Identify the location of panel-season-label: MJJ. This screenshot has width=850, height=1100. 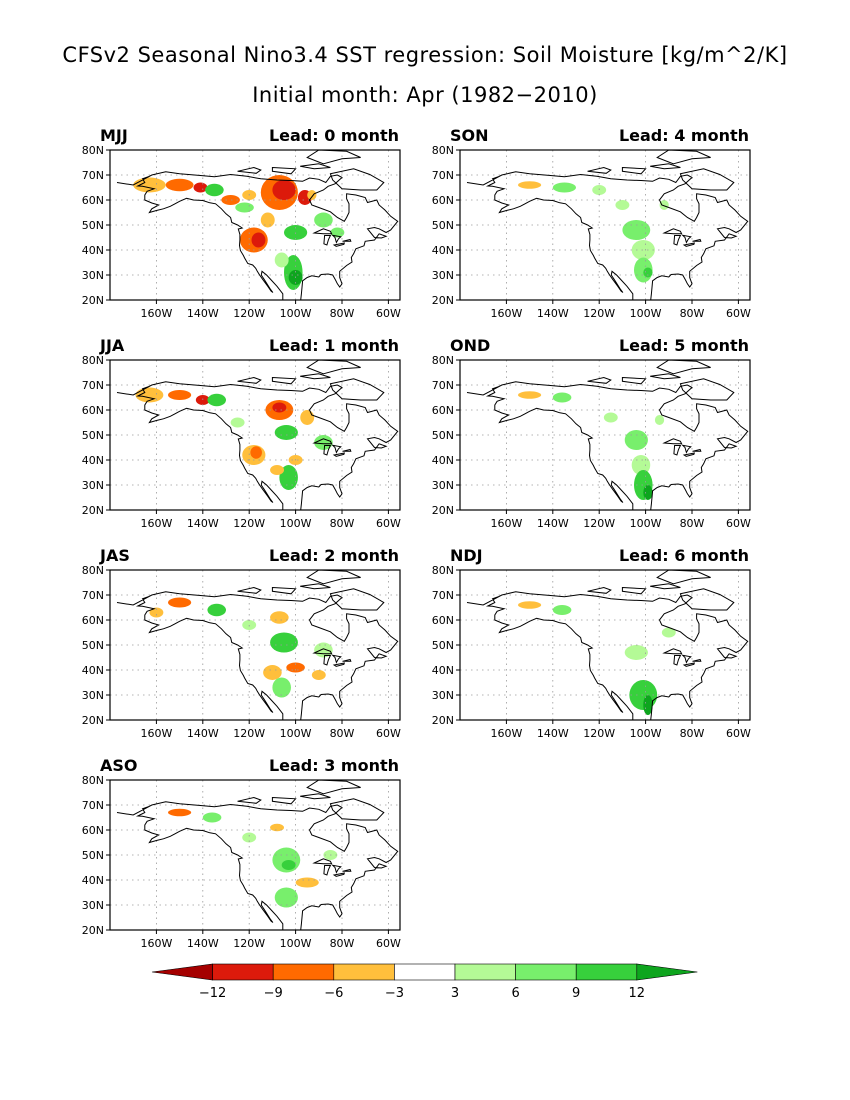
(114, 135).